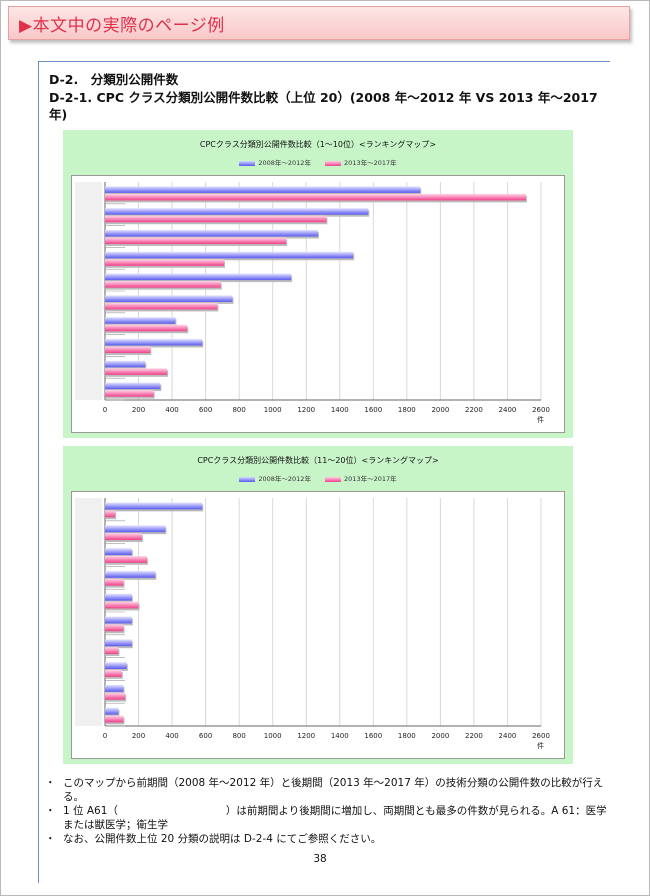  Describe the element at coordinates (333, 479) in the screenshot. I see `legend-swatch-pink` at that location.